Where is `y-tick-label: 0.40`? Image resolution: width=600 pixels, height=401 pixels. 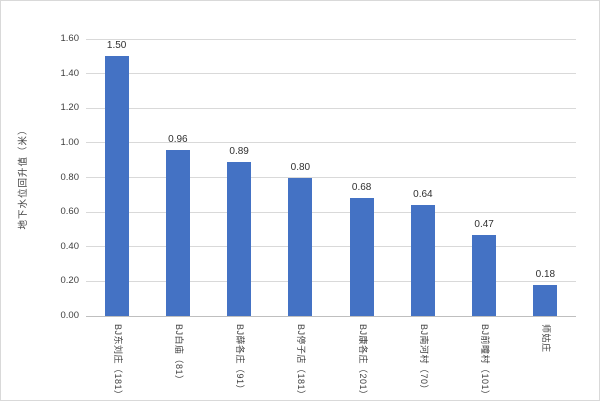
y-tick-label: 0.40 is located at coordinates (70, 246).